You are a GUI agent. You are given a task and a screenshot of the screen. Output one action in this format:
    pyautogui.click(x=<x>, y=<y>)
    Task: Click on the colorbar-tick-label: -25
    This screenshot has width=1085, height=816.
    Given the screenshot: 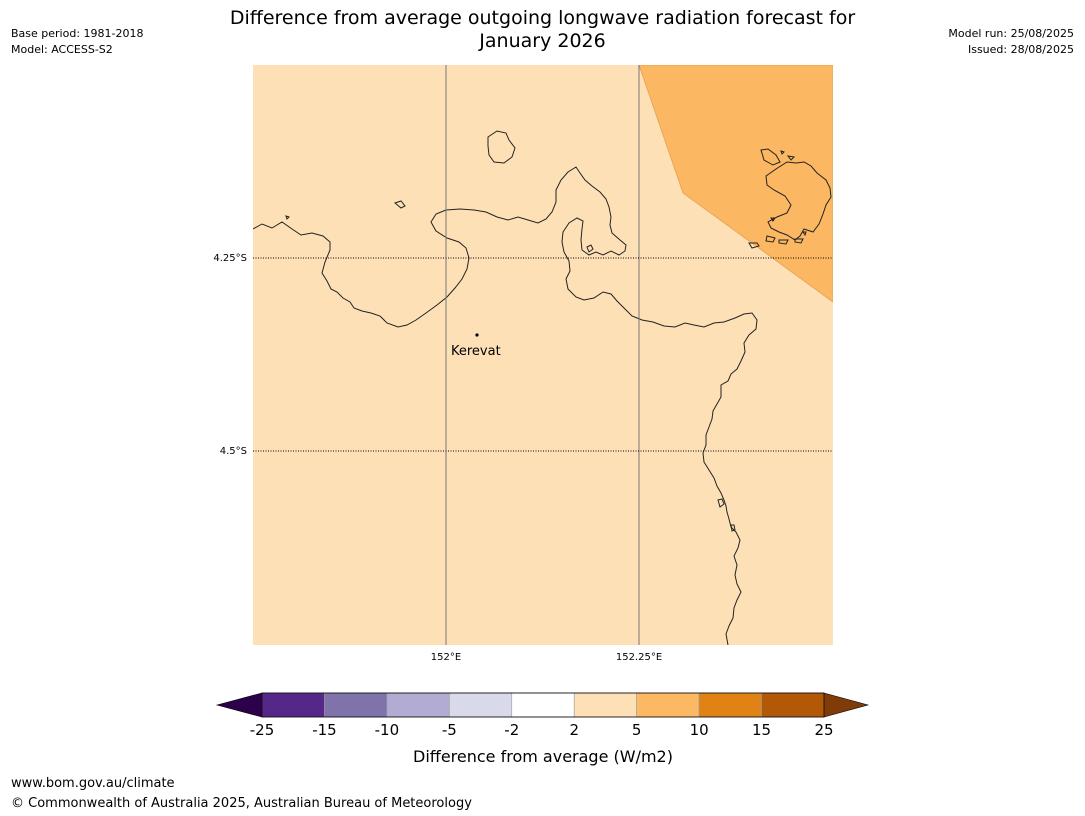 What is the action you would take?
    pyautogui.click(x=262, y=730)
    